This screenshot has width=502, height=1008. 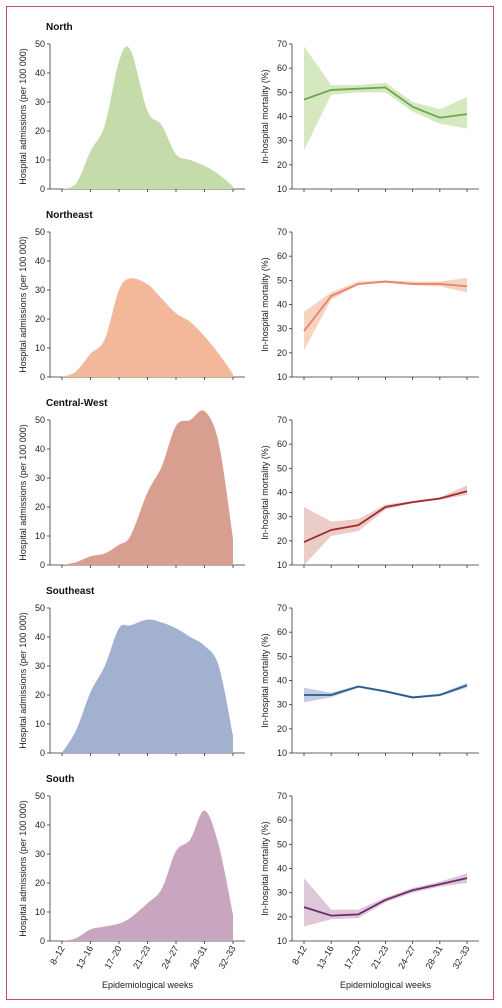 What do you see at coordinates (141, 957) in the screenshot?
I see `left-x-tick-label: 21–23` at bounding box center [141, 957].